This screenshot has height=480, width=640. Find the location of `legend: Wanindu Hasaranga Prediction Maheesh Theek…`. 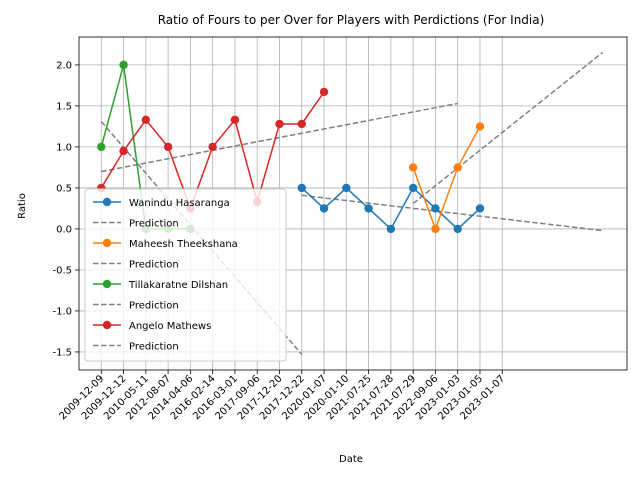

legend: Wanindu Hasaranga Prediction Maheesh Theek… is located at coordinates (185, 275).